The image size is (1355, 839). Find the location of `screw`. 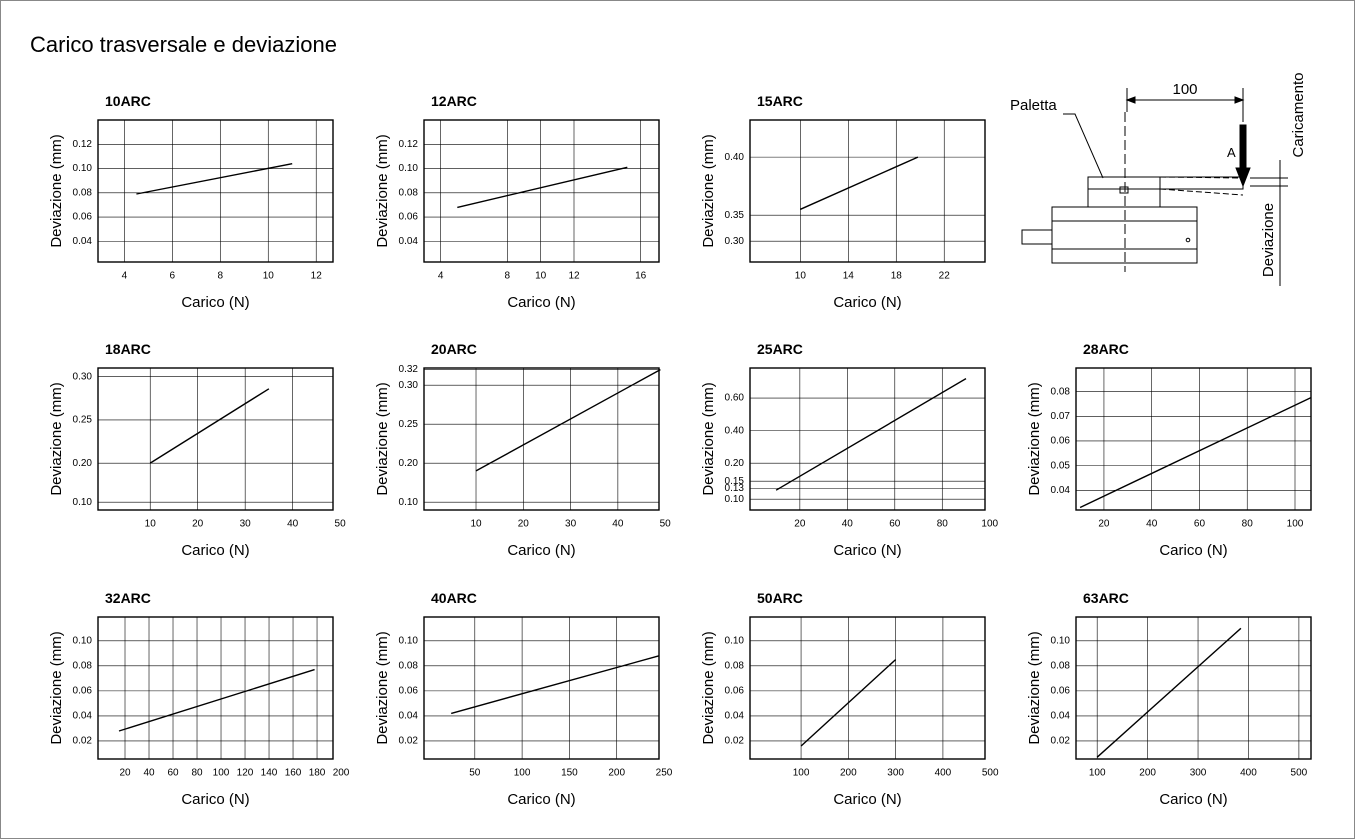

screw is located at coordinates (1188, 240).